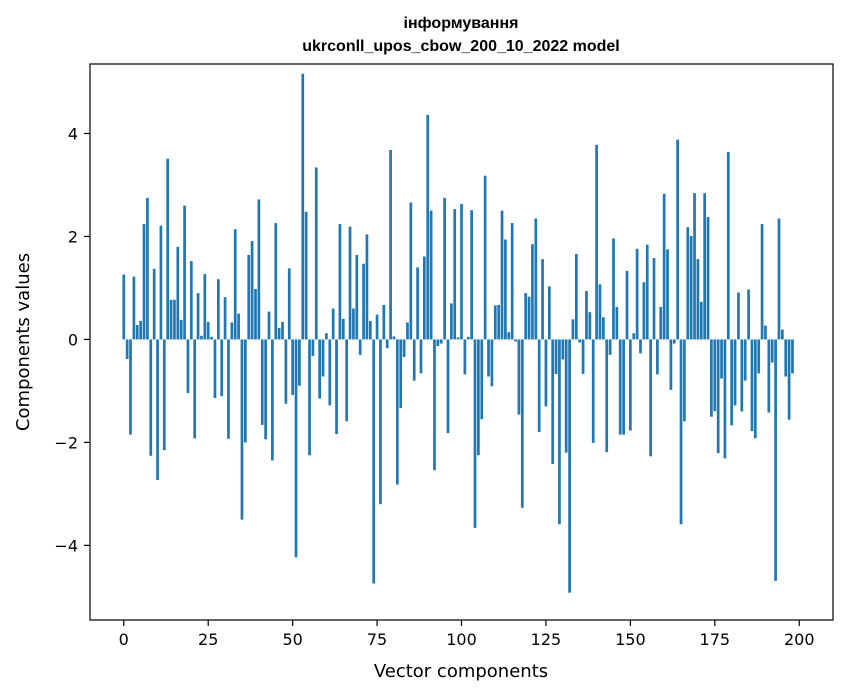 The width and height of the screenshot is (847, 696). Describe the element at coordinates (715, 639) in the screenshot. I see `x-tick-label: 175` at that location.